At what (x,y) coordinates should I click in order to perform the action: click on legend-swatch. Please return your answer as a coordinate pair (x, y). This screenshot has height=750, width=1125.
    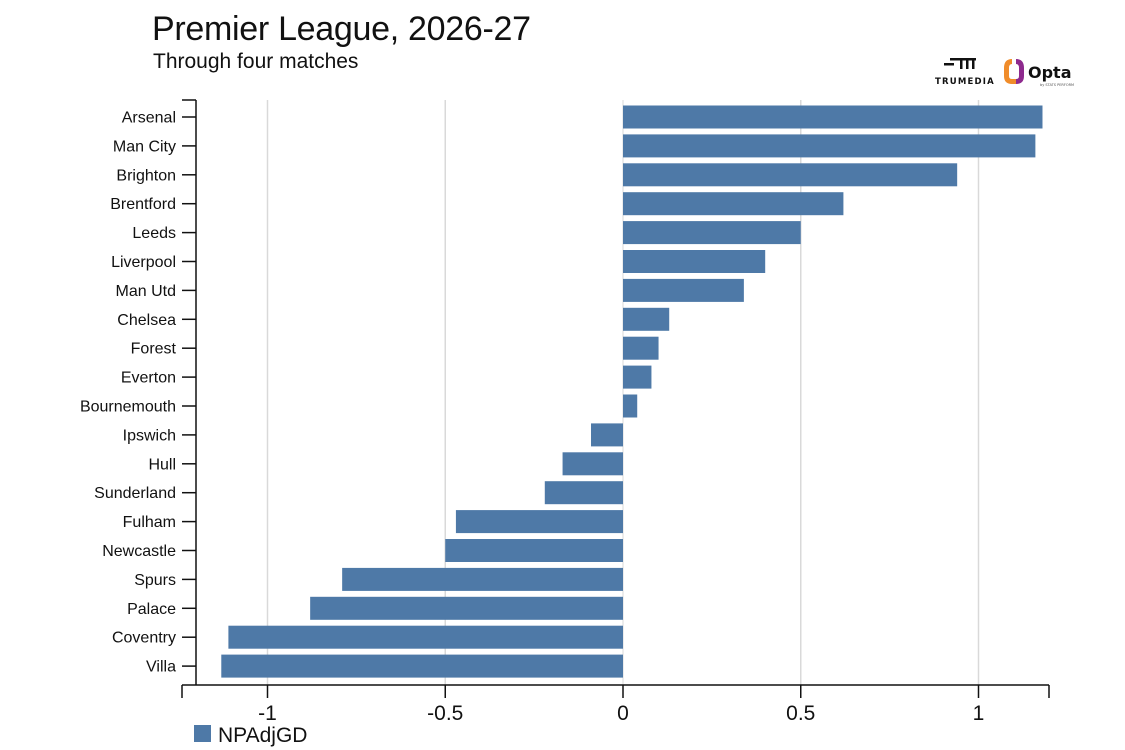
    Looking at the image, I should click on (202, 733).